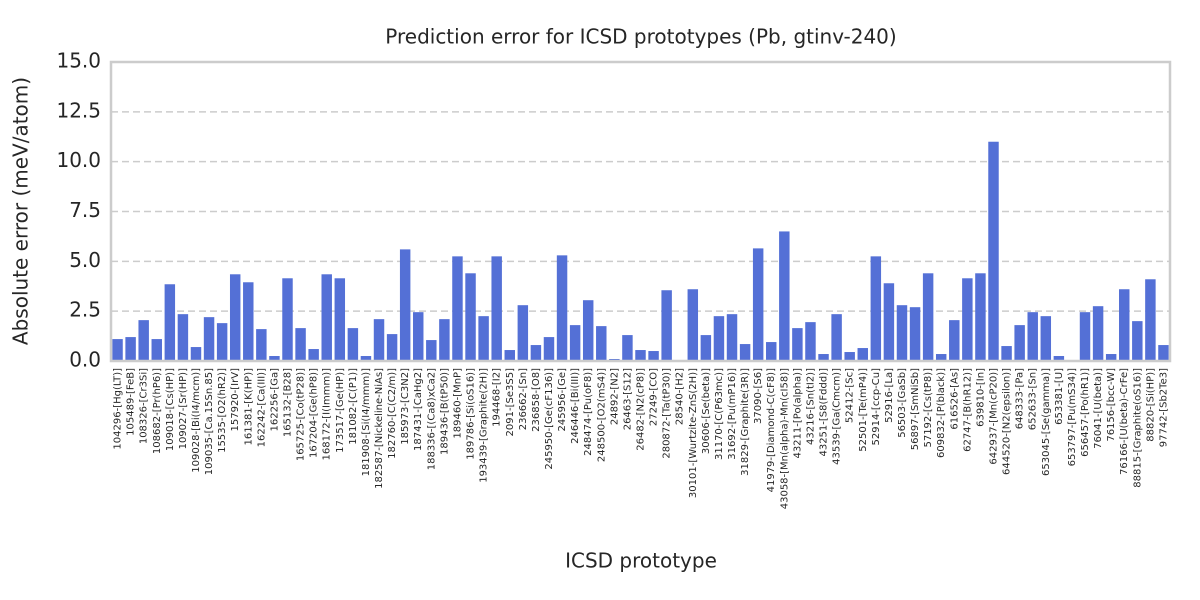 The height and width of the screenshot is (600, 1200). Describe the element at coordinates (523, 399) in the screenshot. I see `x-tick-label: 236662-[Sn]` at that location.